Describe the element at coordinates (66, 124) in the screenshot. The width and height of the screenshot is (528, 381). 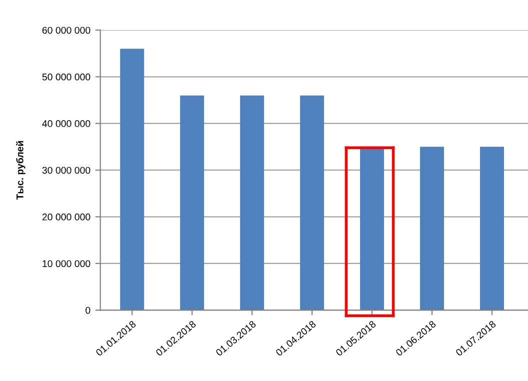
I see `y-tick-label: 40 000 000` at that location.